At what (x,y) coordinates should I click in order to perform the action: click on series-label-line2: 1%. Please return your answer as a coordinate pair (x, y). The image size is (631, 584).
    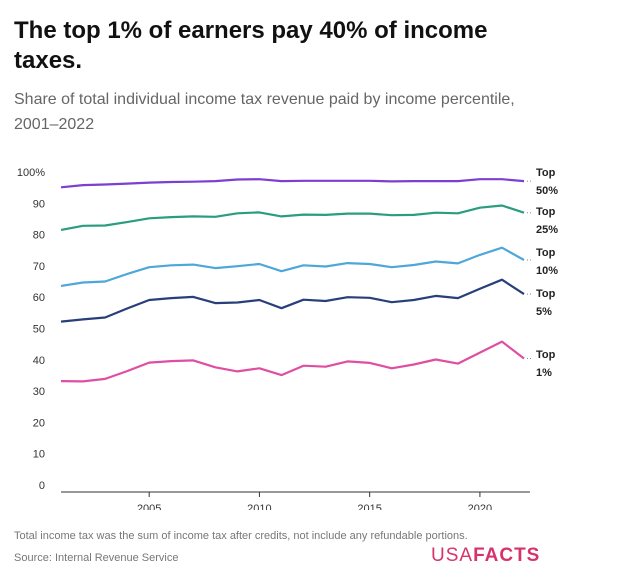
    Looking at the image, I should click on (544, 373).